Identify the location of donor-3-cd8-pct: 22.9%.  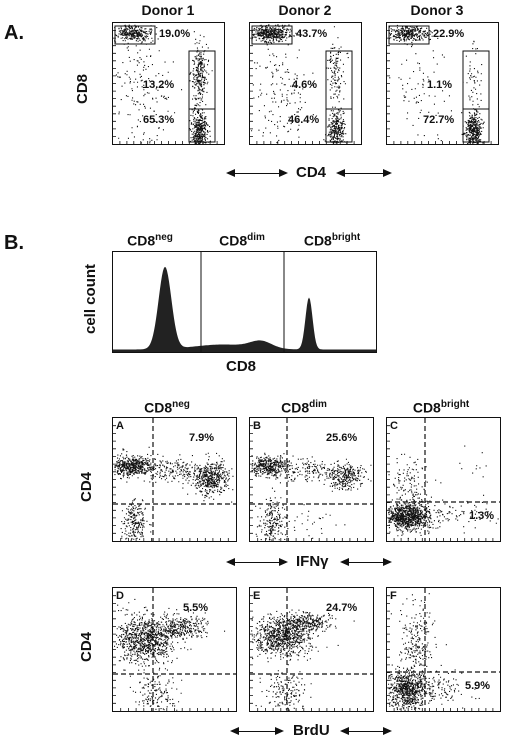
(449, 34).